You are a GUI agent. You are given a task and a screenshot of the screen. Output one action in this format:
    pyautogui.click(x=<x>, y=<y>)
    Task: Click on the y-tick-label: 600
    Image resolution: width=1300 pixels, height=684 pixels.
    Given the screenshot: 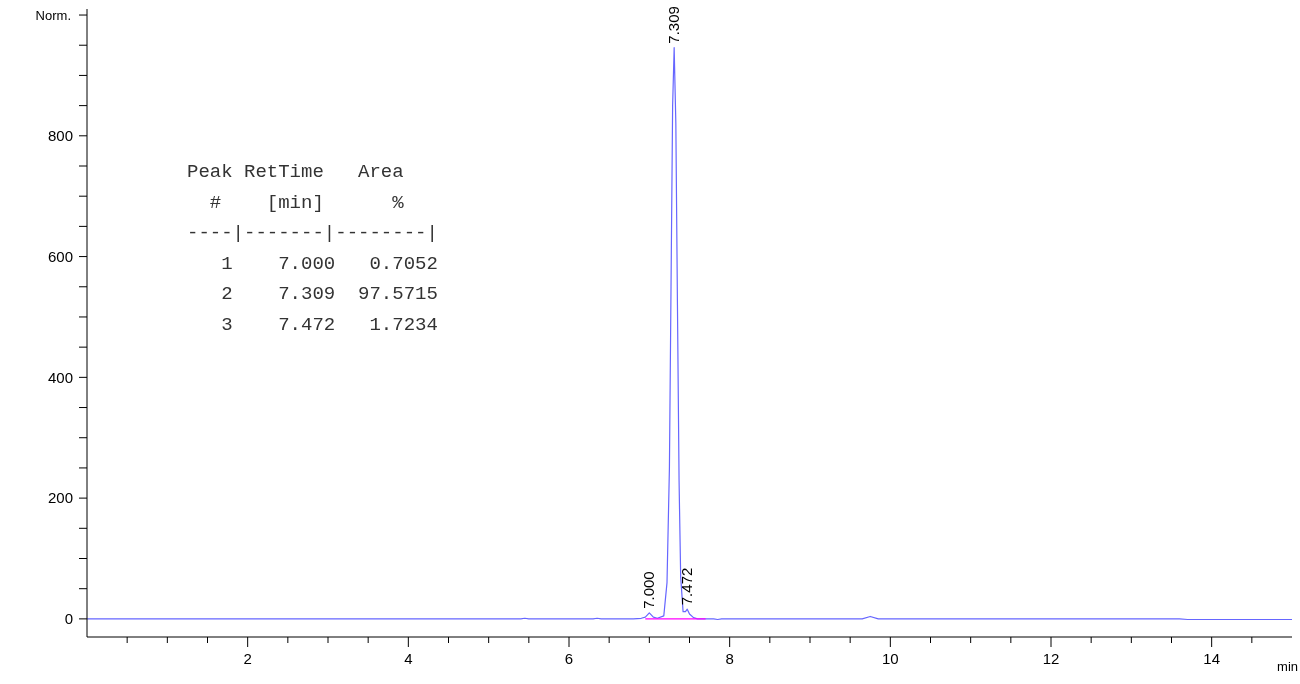 What is the action you would take?
    pyautogui.click(x=60, y=256)
    